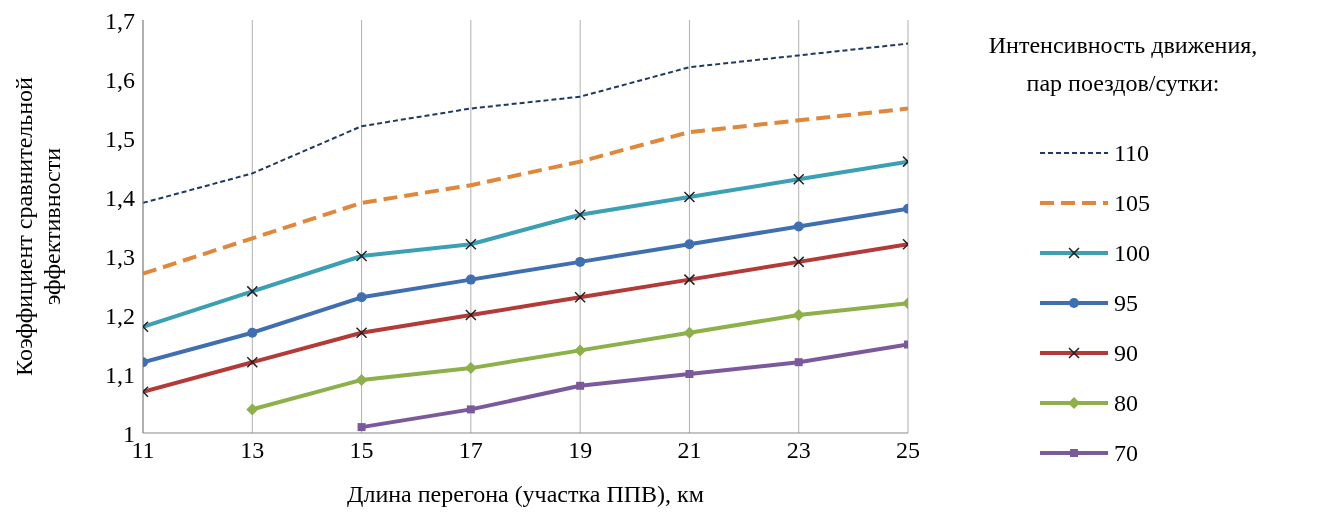  I want to click on y-tick-label: 1,5, so click(120, 138).